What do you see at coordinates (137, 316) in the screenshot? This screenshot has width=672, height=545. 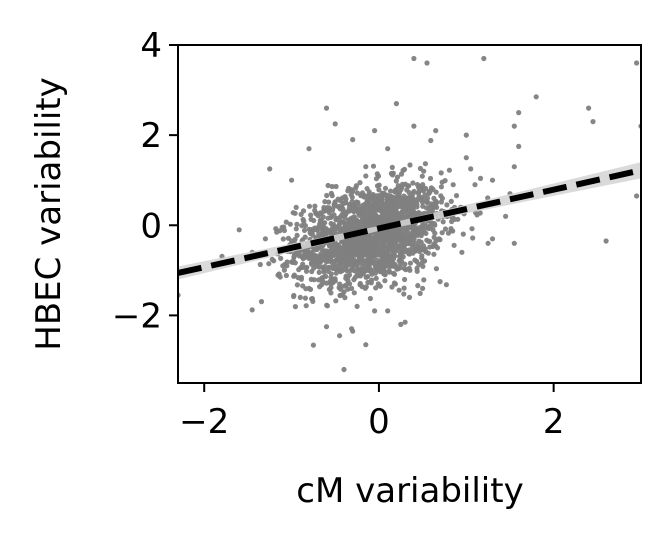 I see `y-tick-label: −2` at bounding box center [137, 316].